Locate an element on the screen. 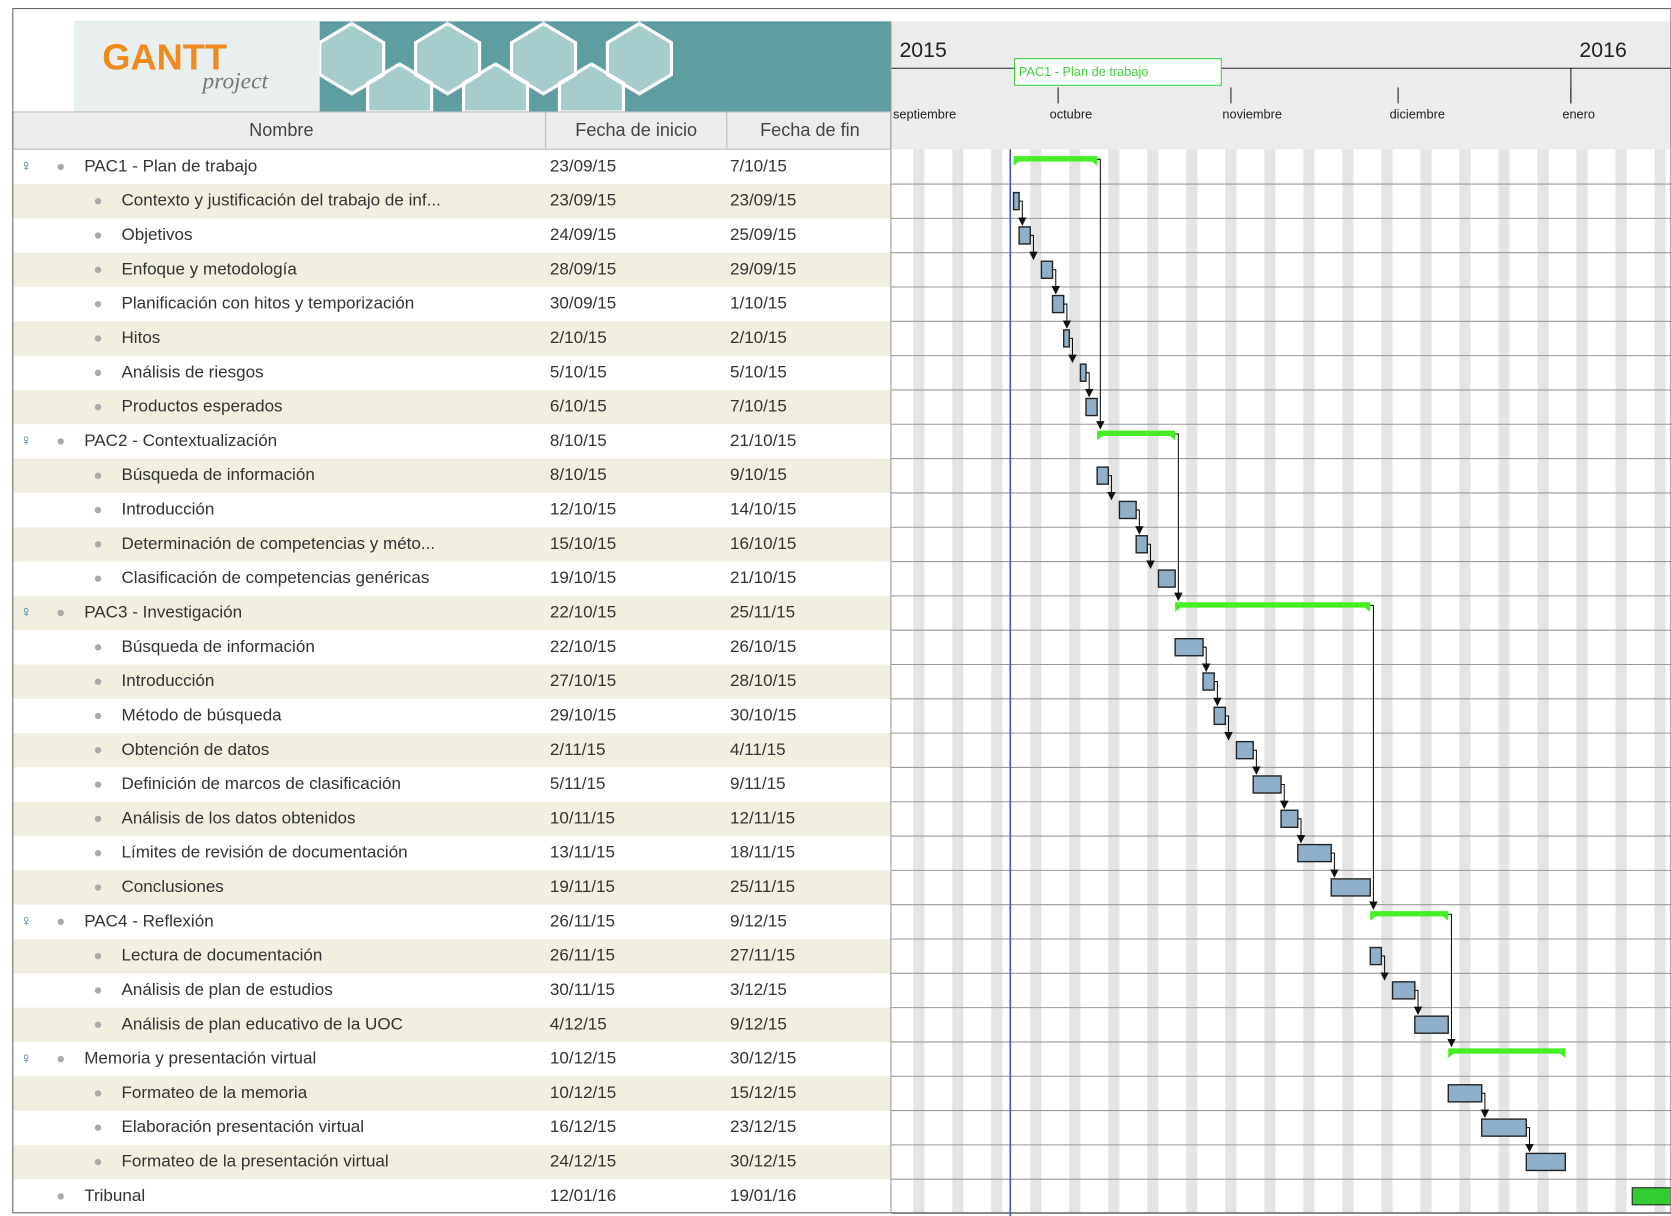  task-name: Clasificación de competencias genéricas is located at coordinates (275, 577).